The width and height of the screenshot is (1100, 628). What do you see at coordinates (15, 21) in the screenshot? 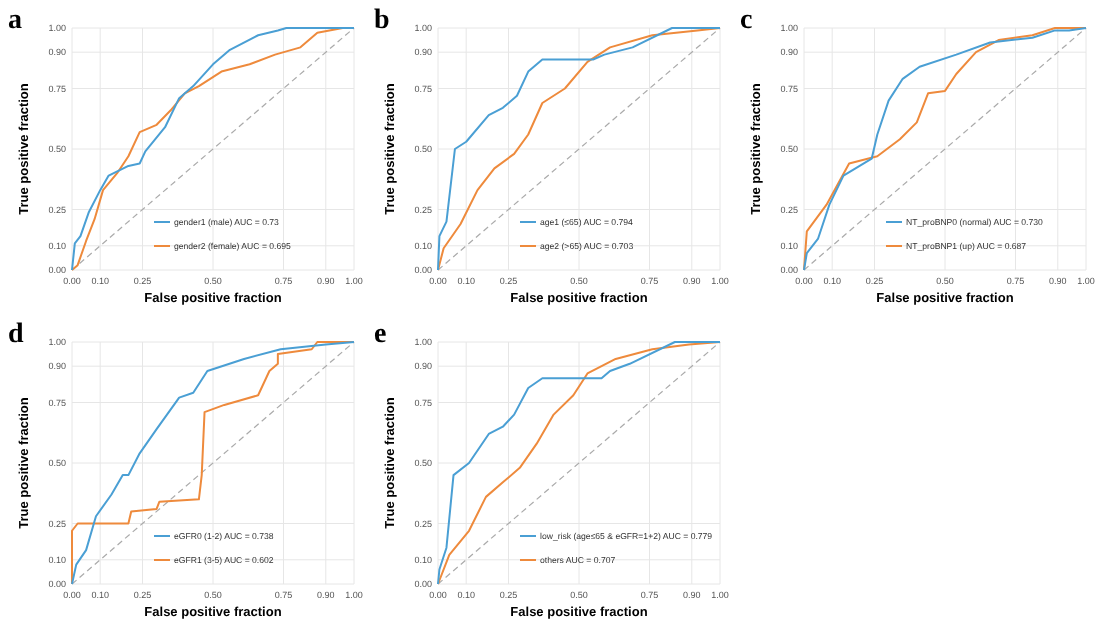
I see `chart-title: a` at bounding box center [15, 21].